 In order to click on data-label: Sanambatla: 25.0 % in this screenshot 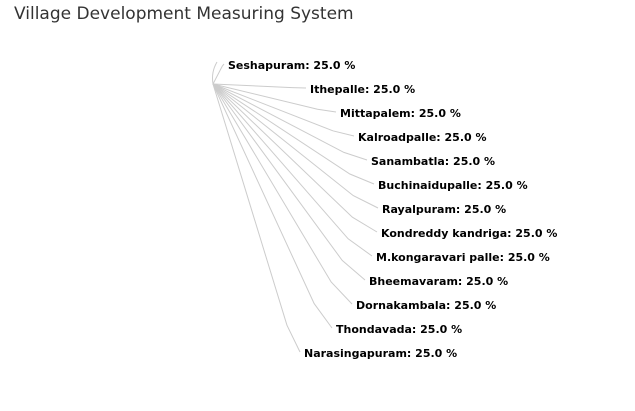, I will do `click(433, 161)`.